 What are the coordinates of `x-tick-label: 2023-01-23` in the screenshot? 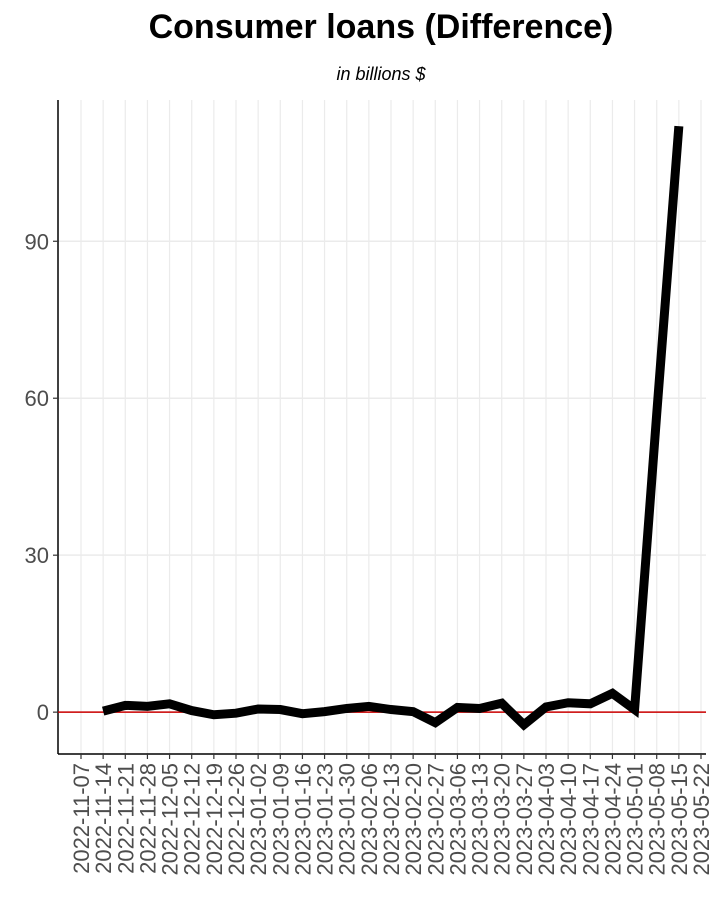 It's located at (325, 819).